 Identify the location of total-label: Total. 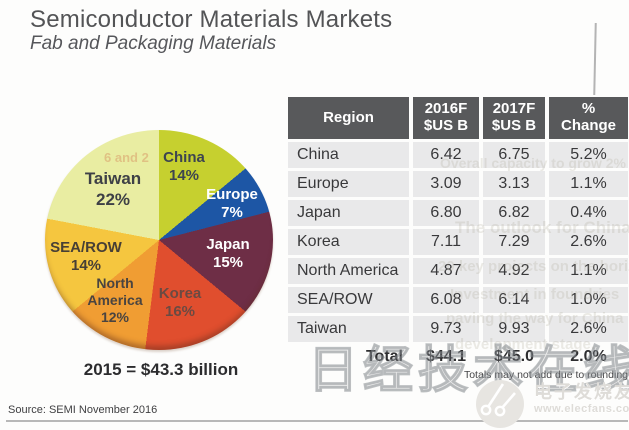
(384, 356).